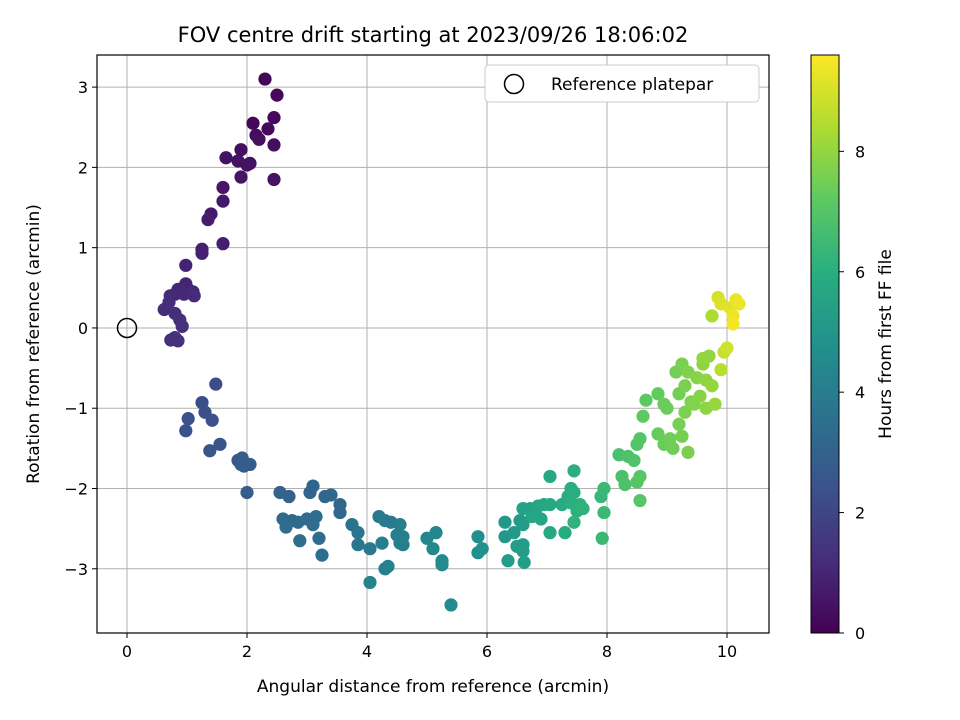  What do you see at coordinates (433, 687) in the screenshot?
I see `x-axis-label: Angular distance from reference (arcmin)` at bounding box center [433, 687].